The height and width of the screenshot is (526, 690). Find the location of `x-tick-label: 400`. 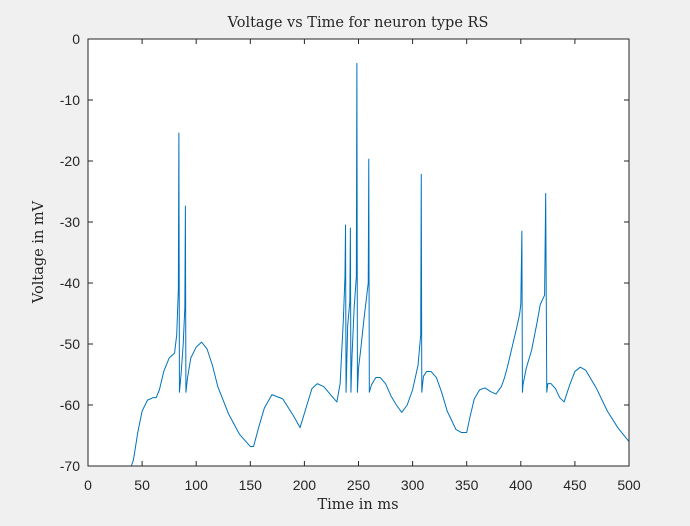

x-tick-label: 400 is located at coordinates (521, 485).